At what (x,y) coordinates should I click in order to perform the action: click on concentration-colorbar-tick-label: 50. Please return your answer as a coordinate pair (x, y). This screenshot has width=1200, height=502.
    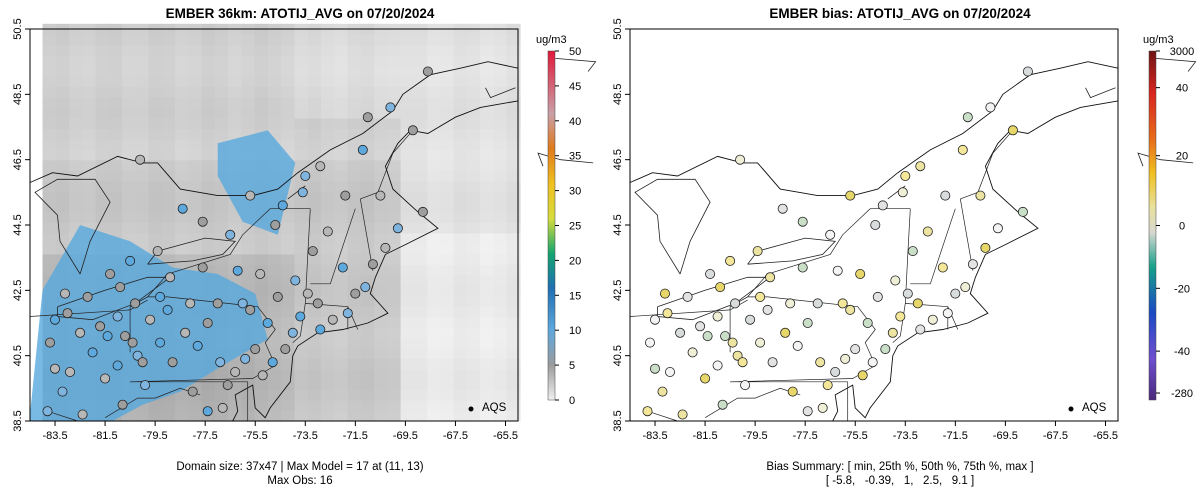
    Looking at the image, I should click on (575, 52).